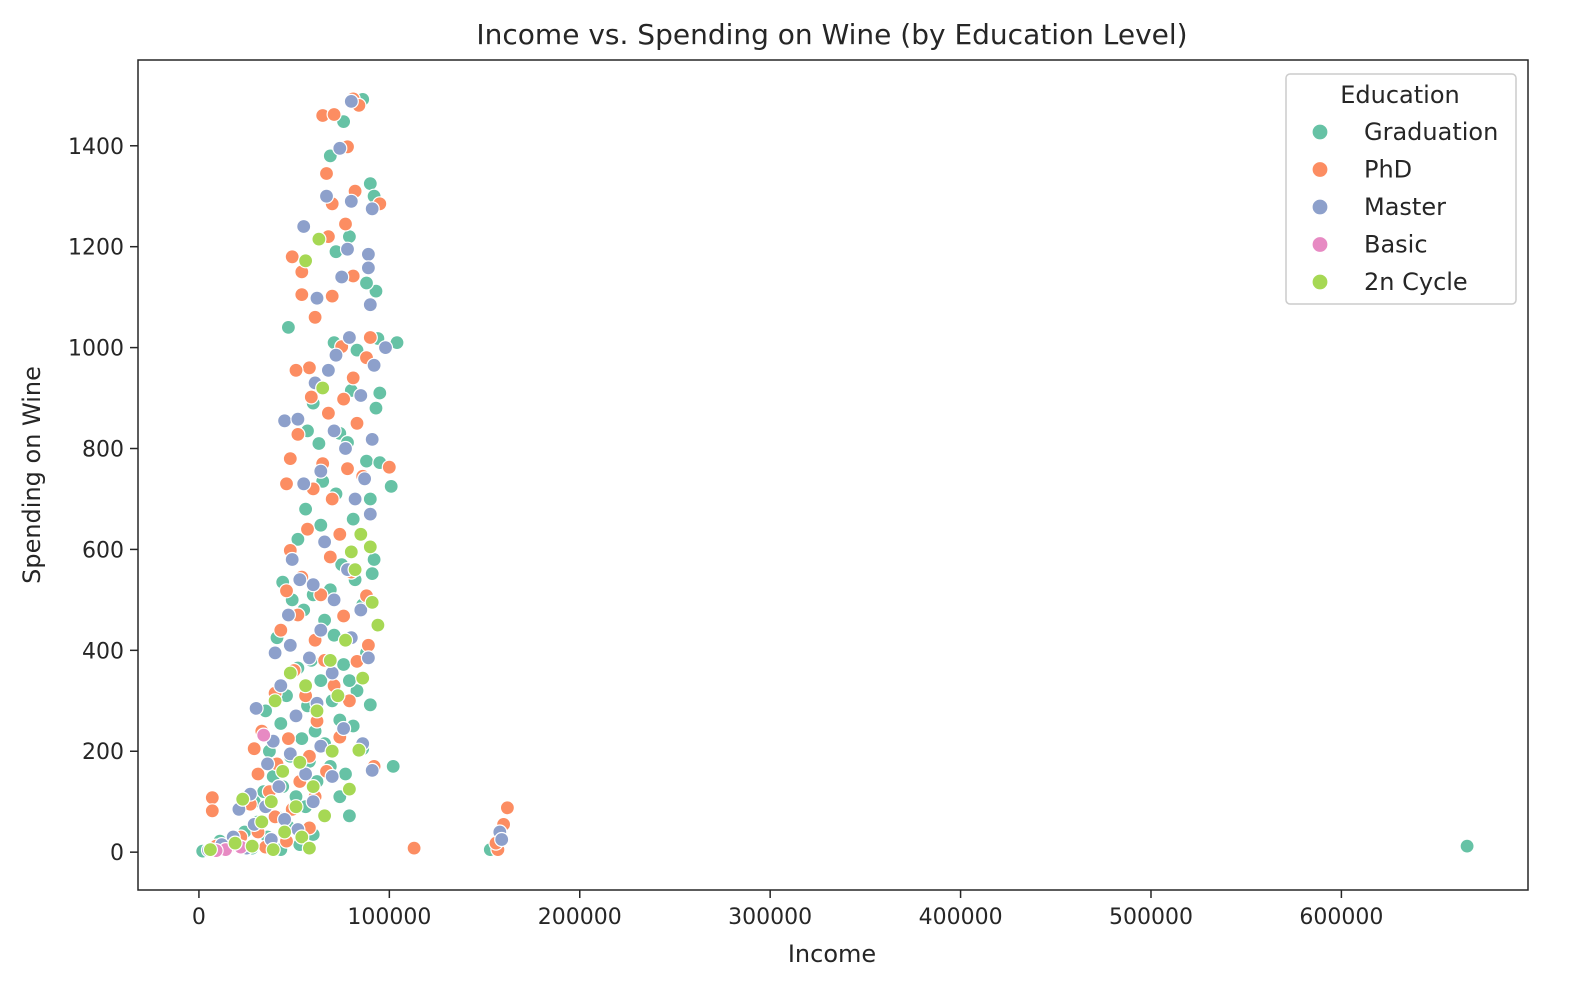 This screenshot has height=982, width=1576. I want to click on x-tick-label: 400000, so click(961, 917).